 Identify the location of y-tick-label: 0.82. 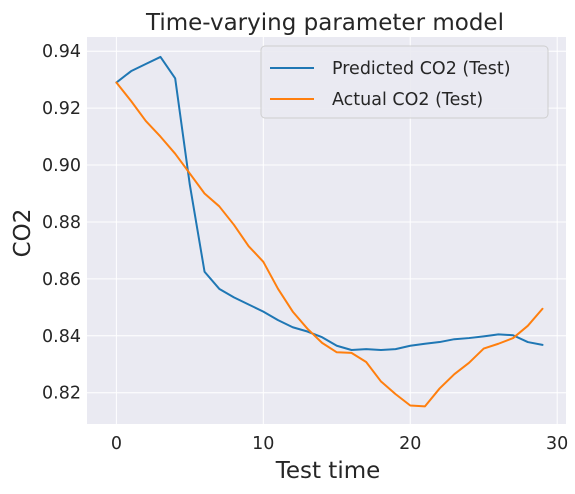
(61, 394).